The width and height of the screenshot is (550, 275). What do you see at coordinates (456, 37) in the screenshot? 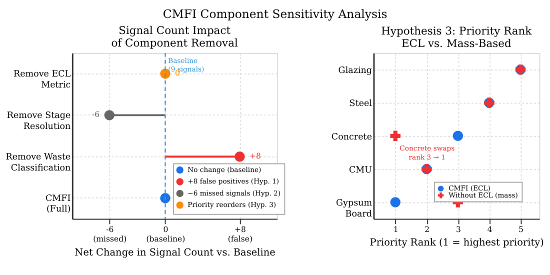
I see `chart-title: Hypothesis 3: Priority Rank ECL vs. Mass-Based` at bounding box center [456, 37].